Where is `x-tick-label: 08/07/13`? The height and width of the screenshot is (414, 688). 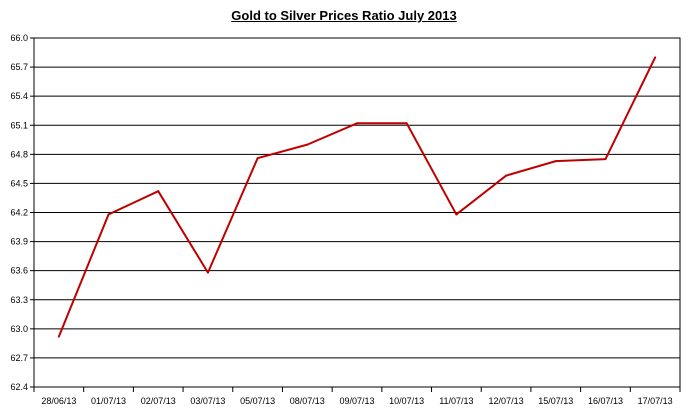 x-tick-label: 08/07/13 is located at coordinates (307, 401).